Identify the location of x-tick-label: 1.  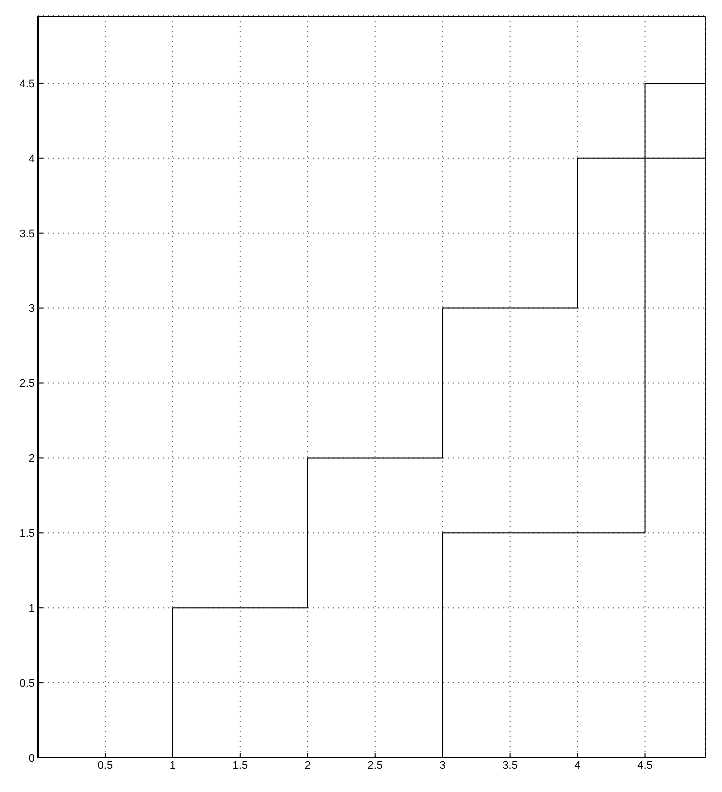
(173, 766).